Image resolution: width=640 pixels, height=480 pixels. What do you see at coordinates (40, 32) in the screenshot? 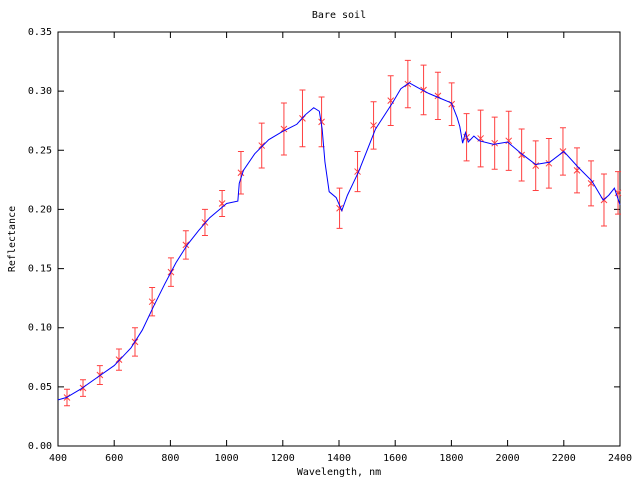
I see `y-tick-label: 0.35` at bounding box center [40, 32].